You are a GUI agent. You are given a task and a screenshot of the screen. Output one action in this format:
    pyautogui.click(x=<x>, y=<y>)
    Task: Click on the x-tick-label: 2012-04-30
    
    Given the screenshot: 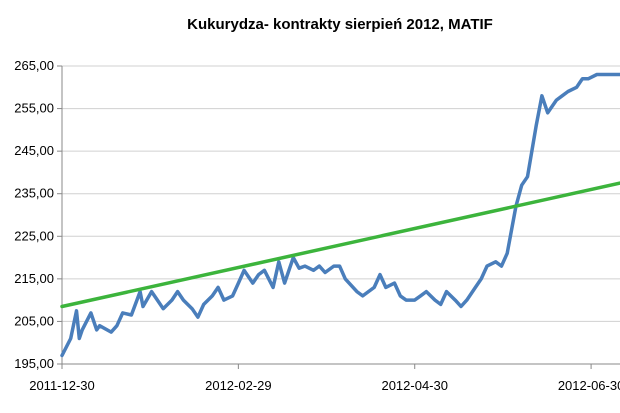 What is the action you would take?
    pyautogui.click(x=414, y=385)
    